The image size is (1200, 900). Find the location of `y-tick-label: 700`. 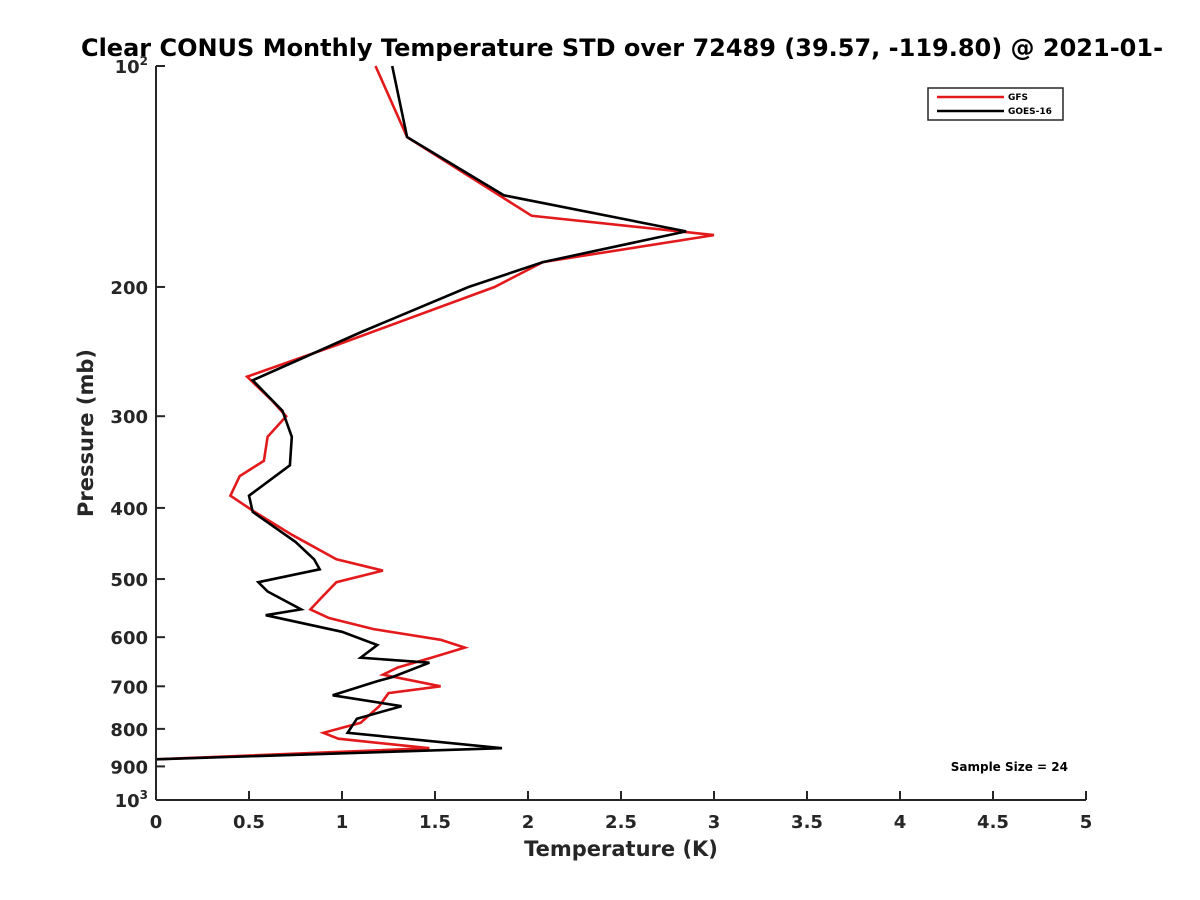

y-tick-label: 700 is located at coordinates (129, 687).